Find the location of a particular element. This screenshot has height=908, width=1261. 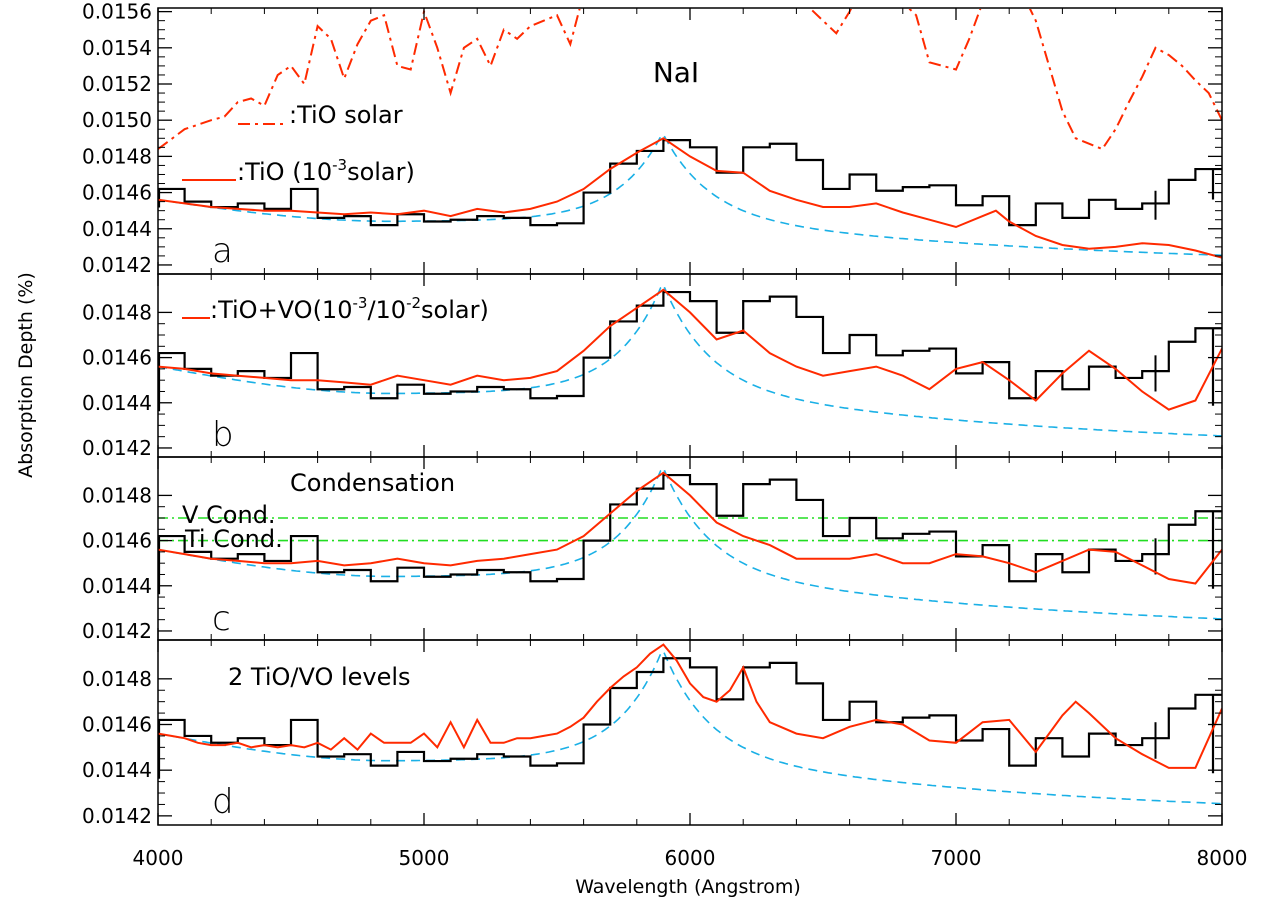

v-cond-label: V Cond. is located at coordinates (229, 515).